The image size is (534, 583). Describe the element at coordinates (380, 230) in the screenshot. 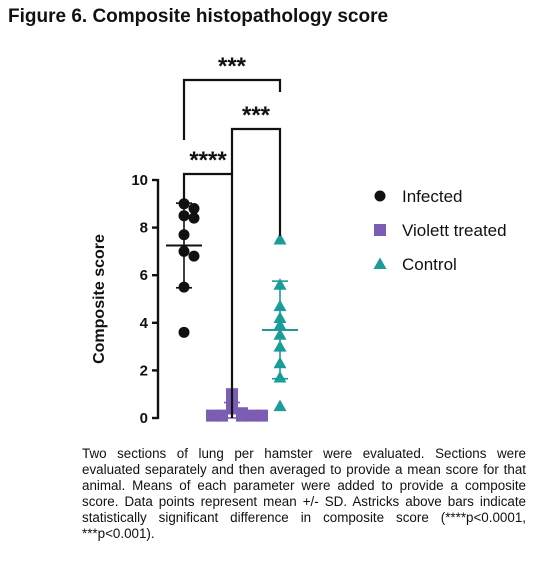

I see `legend-marker-violett-treated` at that location.